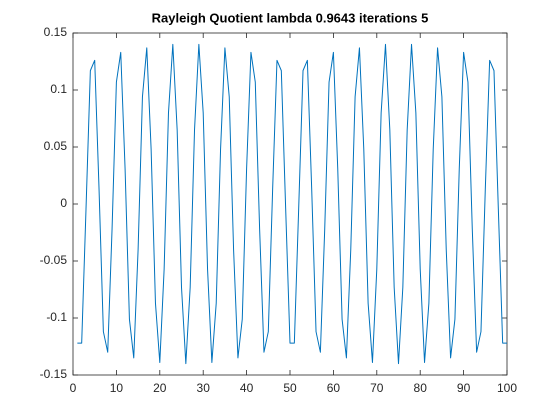 This screenshot has width=560, height=420. What do you see at coordinates (334, 388) in the screenshot?
I see `x-tick-label: 60` at bounding box center [334, 388].